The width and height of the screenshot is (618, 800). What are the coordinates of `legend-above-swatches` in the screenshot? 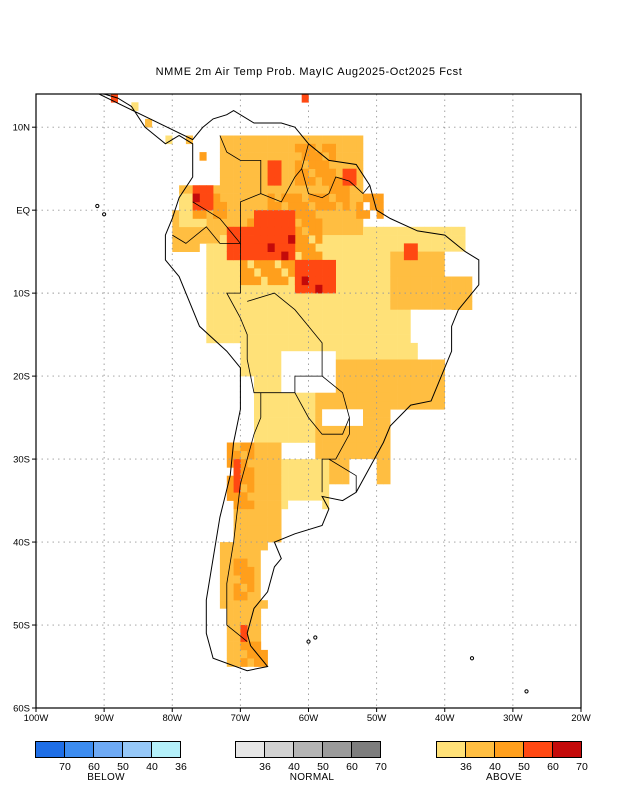 It's located at (509, 749).